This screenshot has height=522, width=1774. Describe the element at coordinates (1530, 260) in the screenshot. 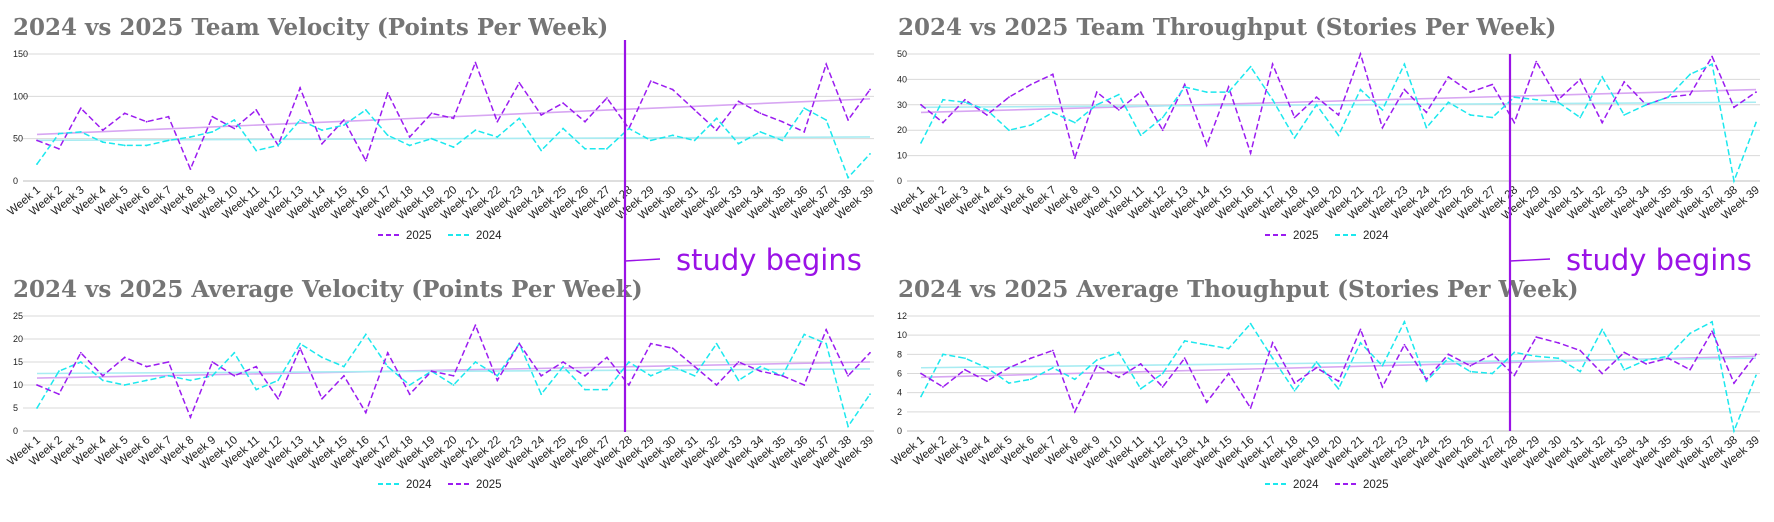

I see `annotation-leader` at that location.